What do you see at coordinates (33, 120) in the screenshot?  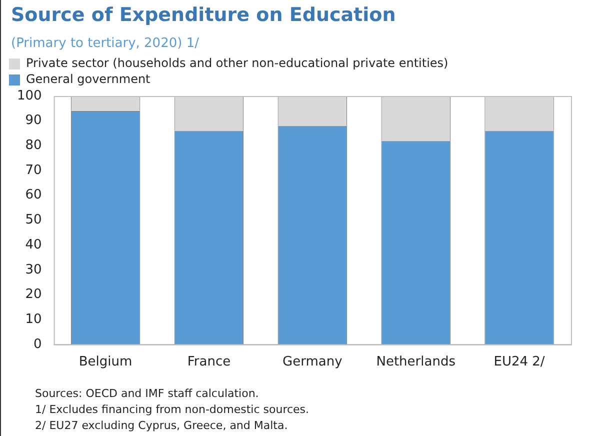 I see `y-tick-label: 90` at bounding box center [33, 120].